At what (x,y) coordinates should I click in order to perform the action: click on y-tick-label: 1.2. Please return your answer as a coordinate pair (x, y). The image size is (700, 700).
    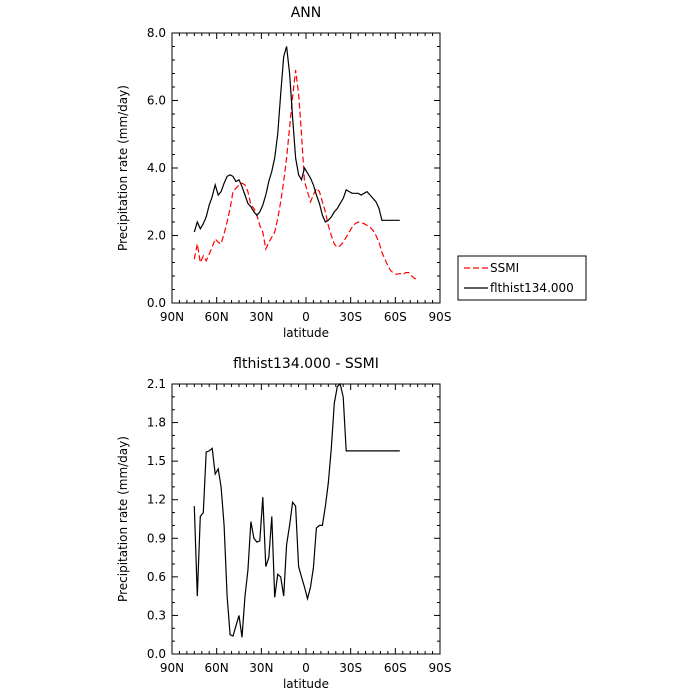
    Looking at the image, I should click on (156, 500).